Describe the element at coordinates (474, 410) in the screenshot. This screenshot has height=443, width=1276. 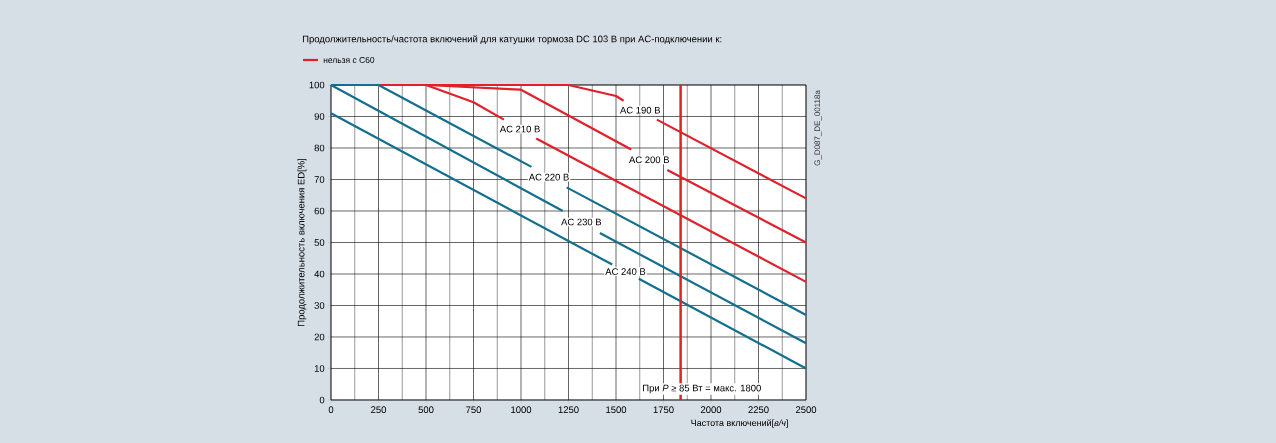
I see `x-tick-label: 750` at that location.